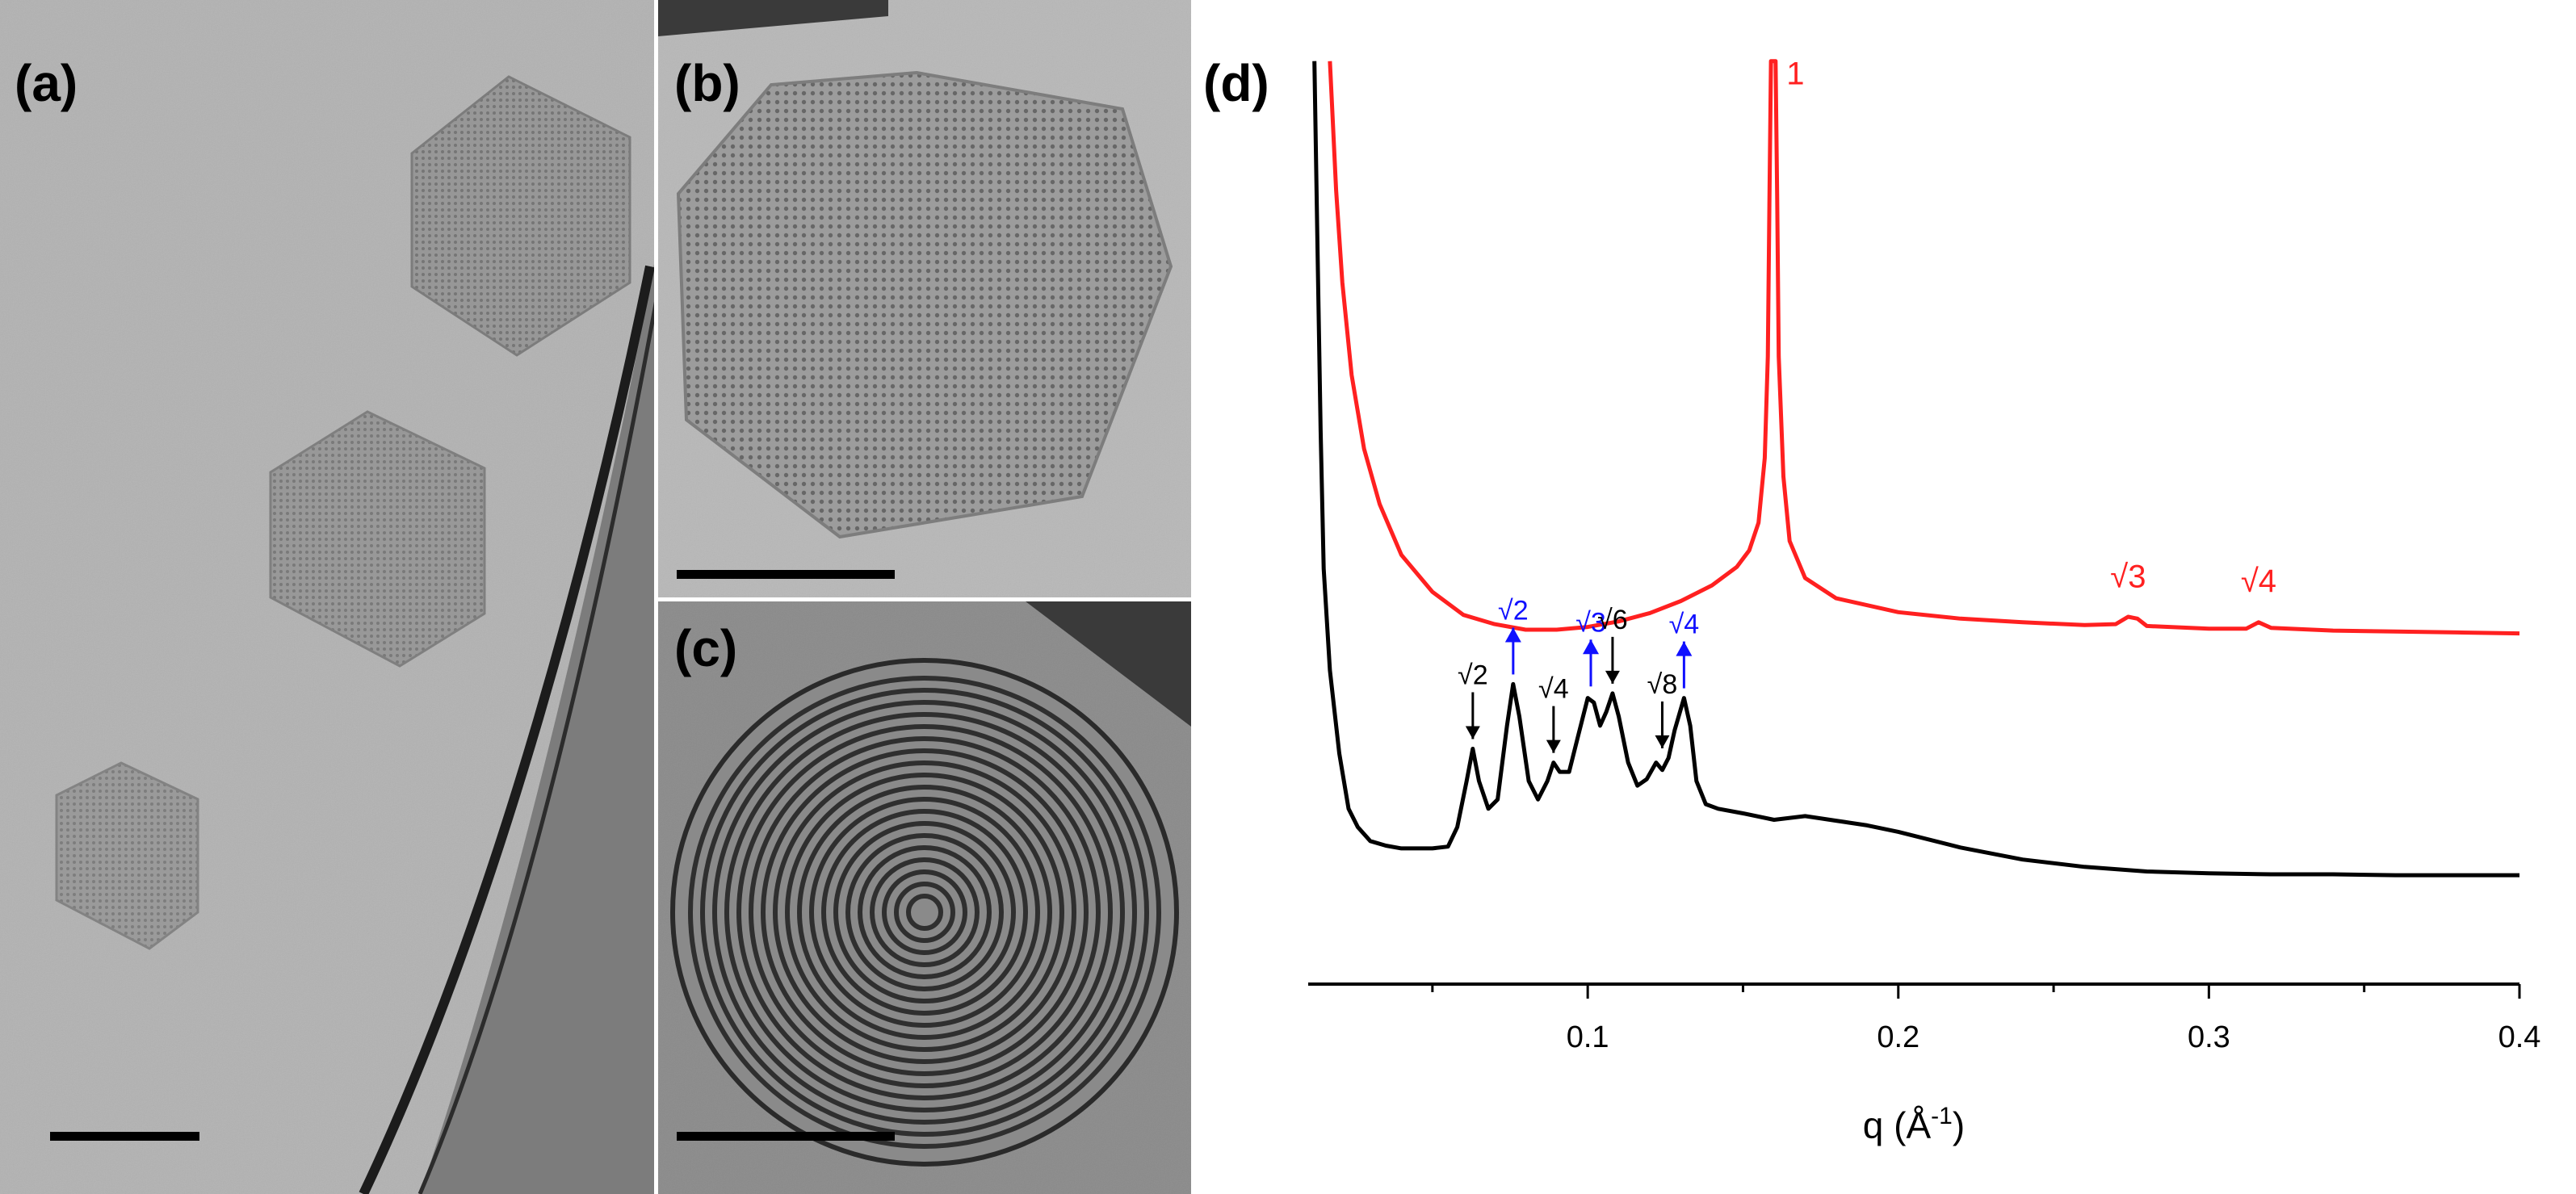 Image resolution: width=2576 pixels, height=1194 pixels. What do you see at coordinates (1588, 1037) in the screenshot?
I see `x-tick-label: 0.1` at bounding box center [1588, 1037].